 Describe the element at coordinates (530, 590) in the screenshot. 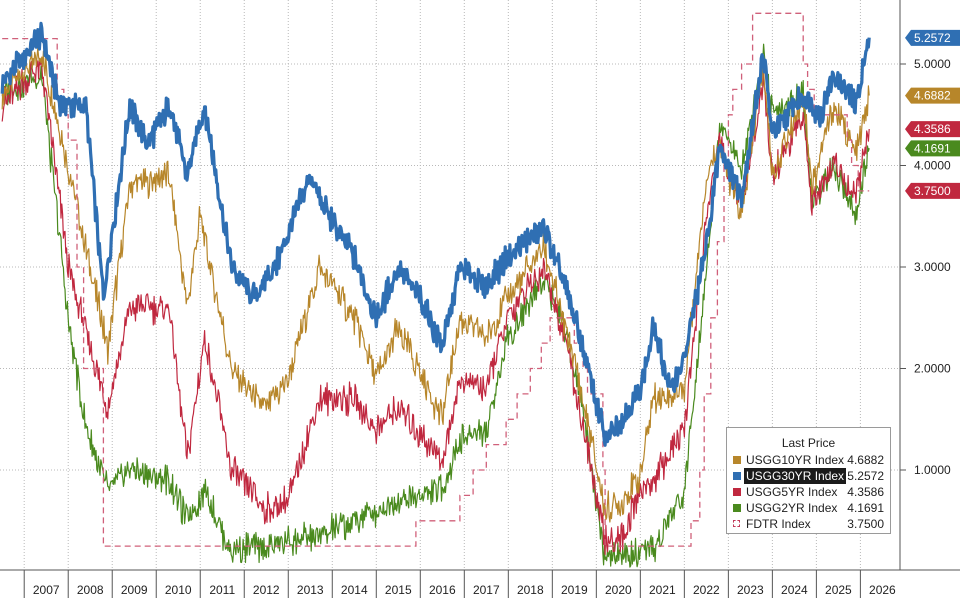

I see `x-tick-label: 2018` at that location.